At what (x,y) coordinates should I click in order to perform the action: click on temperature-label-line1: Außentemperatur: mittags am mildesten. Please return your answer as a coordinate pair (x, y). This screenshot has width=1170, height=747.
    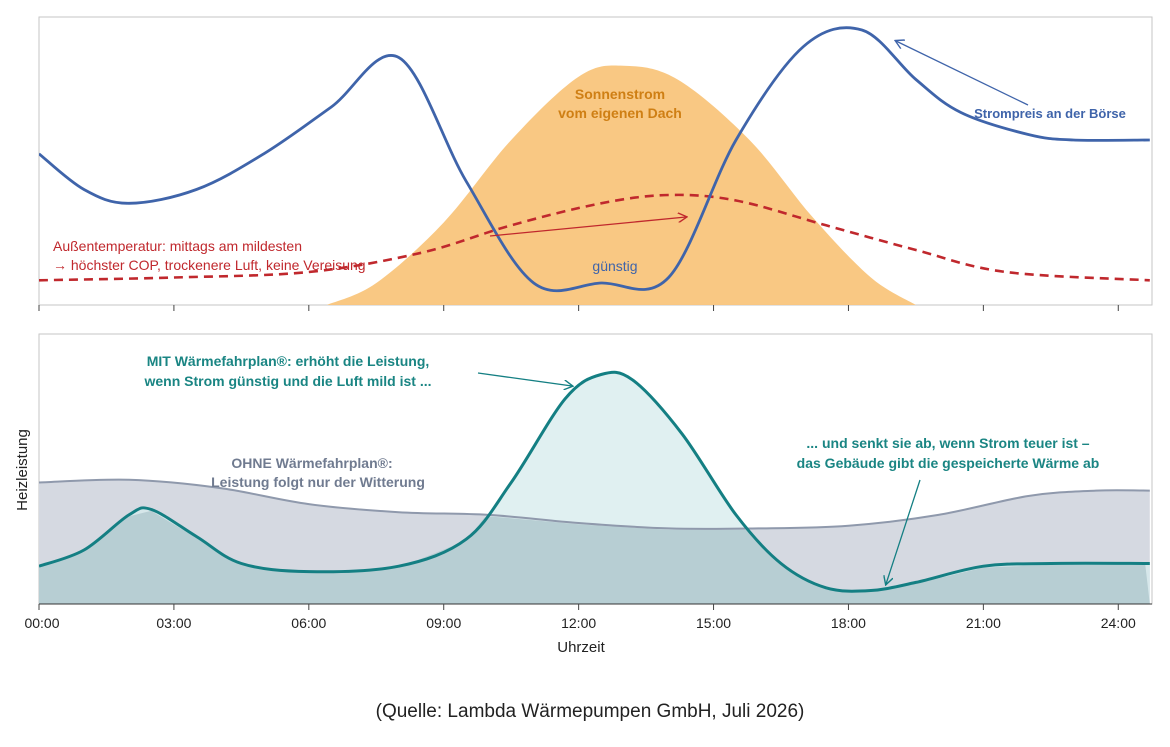
    Looking at the image, I should click on (177, 246).